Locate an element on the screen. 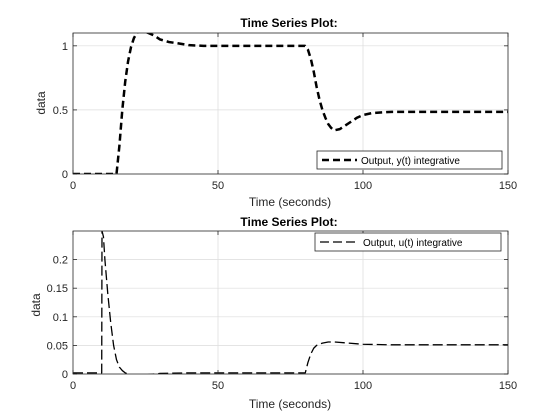 The height and width of the screenshot is (420, 560). top-chart-ylabel: data is located at coordinates (41, 103).